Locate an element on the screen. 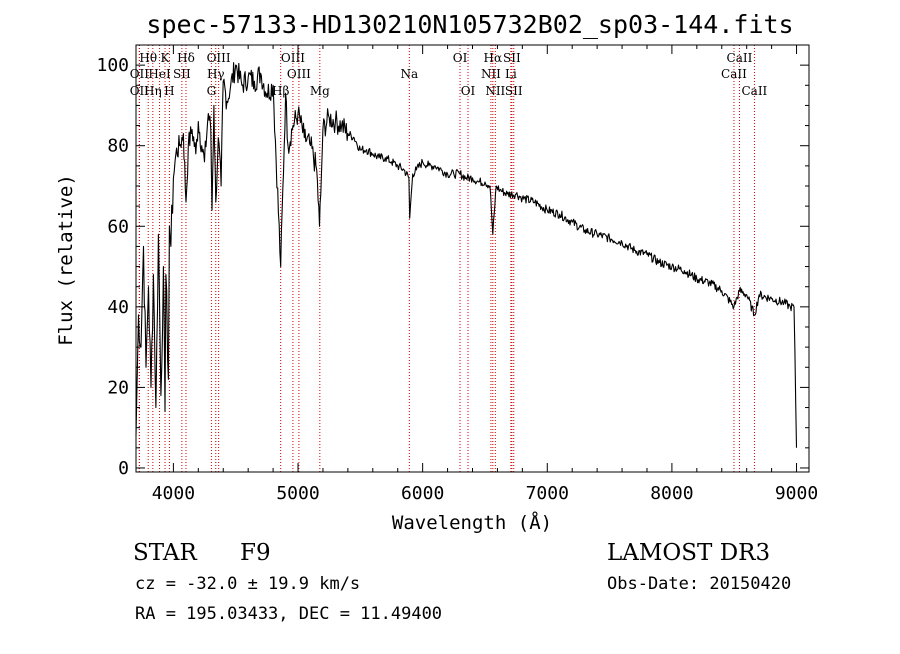  y-tick-label: 0 is located at coordinates (123, 468).